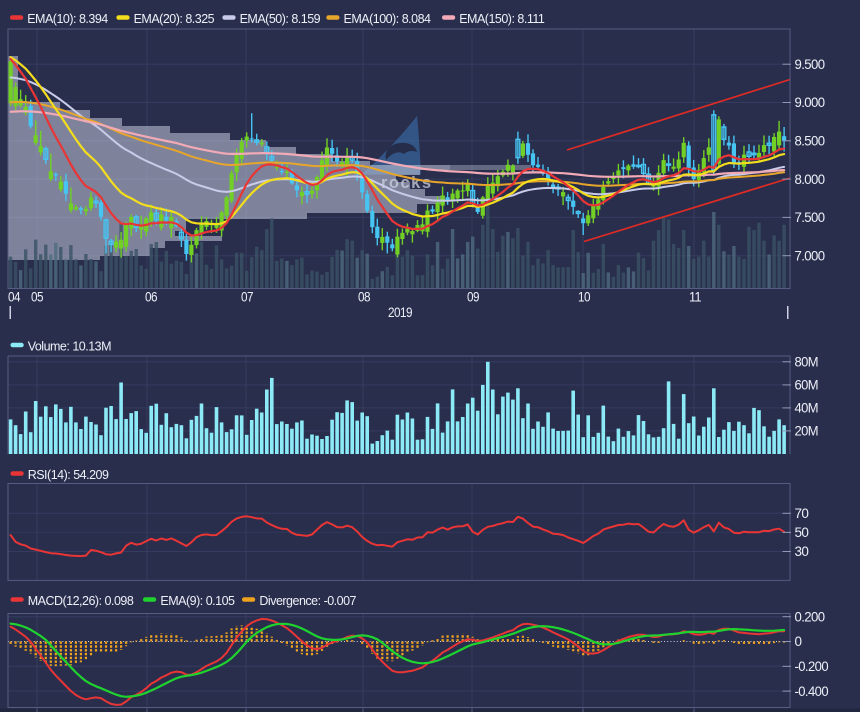  What do you see at coordinates (364, 297) in the screenshot?
I see `svg-text: 08` at bounding box center [364, 297].